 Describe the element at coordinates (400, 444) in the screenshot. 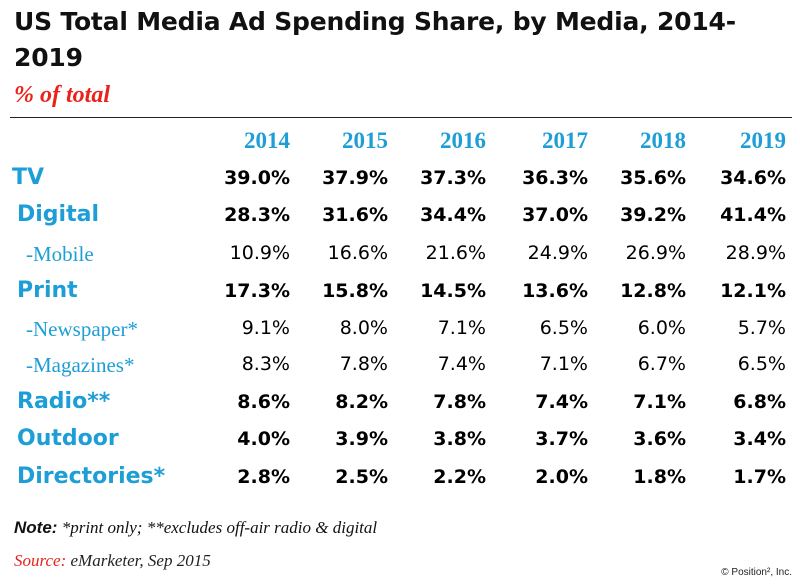

I see `table-row: Outdoor 4.0% 3.9% 3.8% 3.7% 3.6% 3.4%` at that location.